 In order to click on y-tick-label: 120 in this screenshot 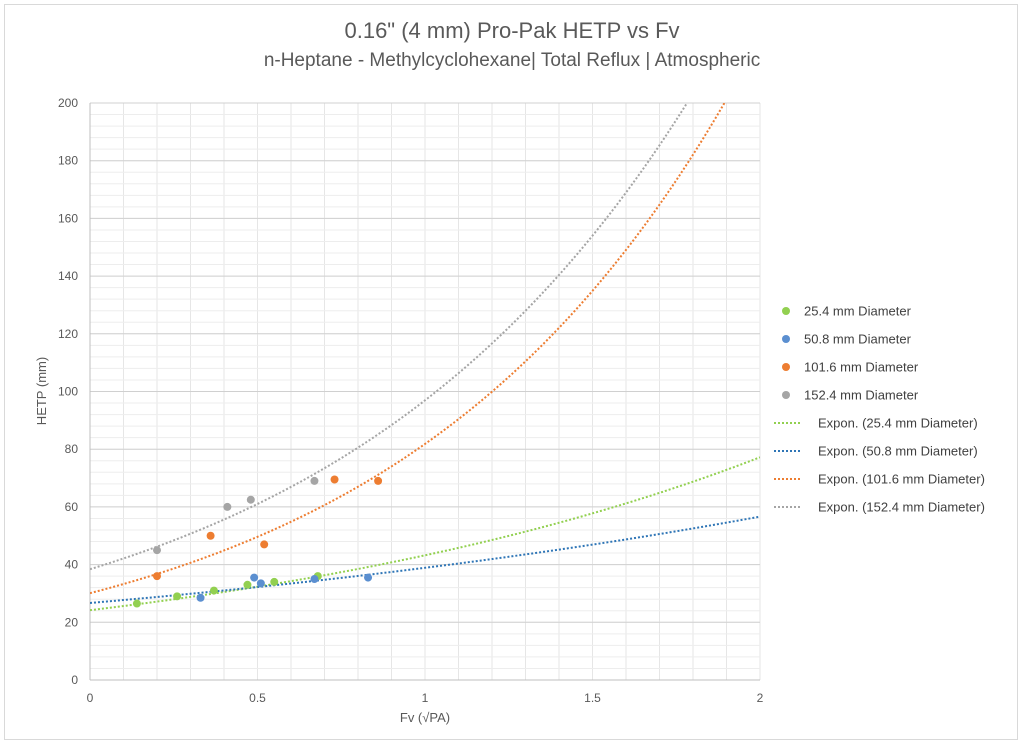, I will do `click(68, 334)`.